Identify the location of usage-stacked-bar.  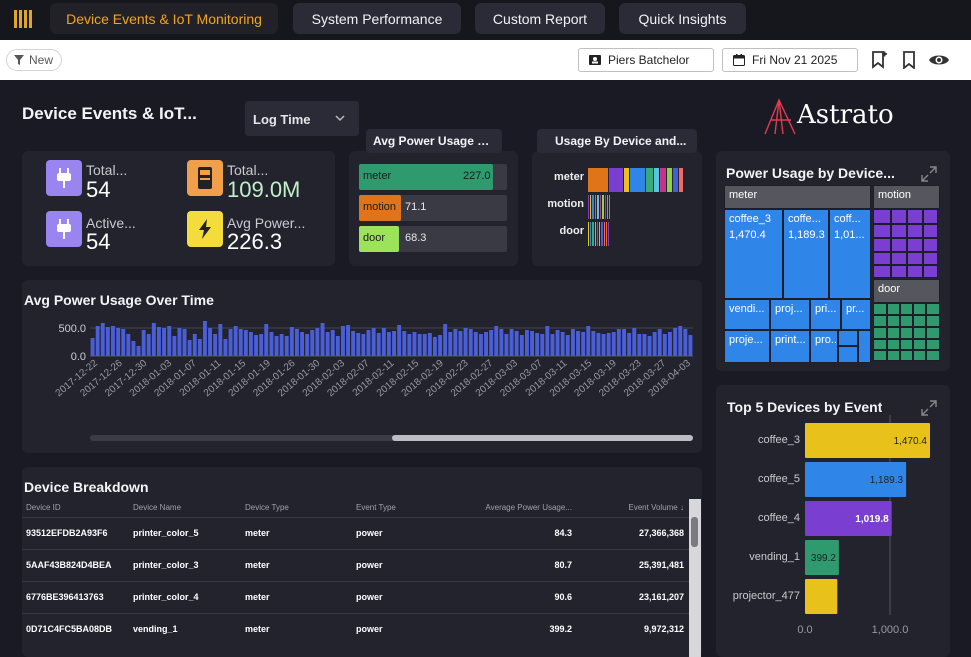
(599, 234).